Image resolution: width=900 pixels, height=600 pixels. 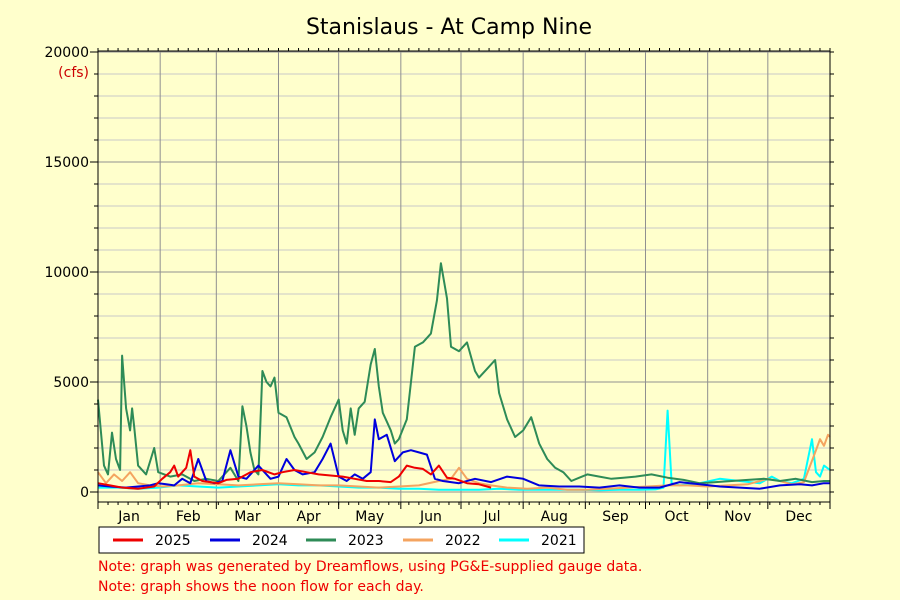 What do you see at coordinates (369, 517) in the screenshot?
I see `x-tick-label: May` at bounding box center [369, 517].